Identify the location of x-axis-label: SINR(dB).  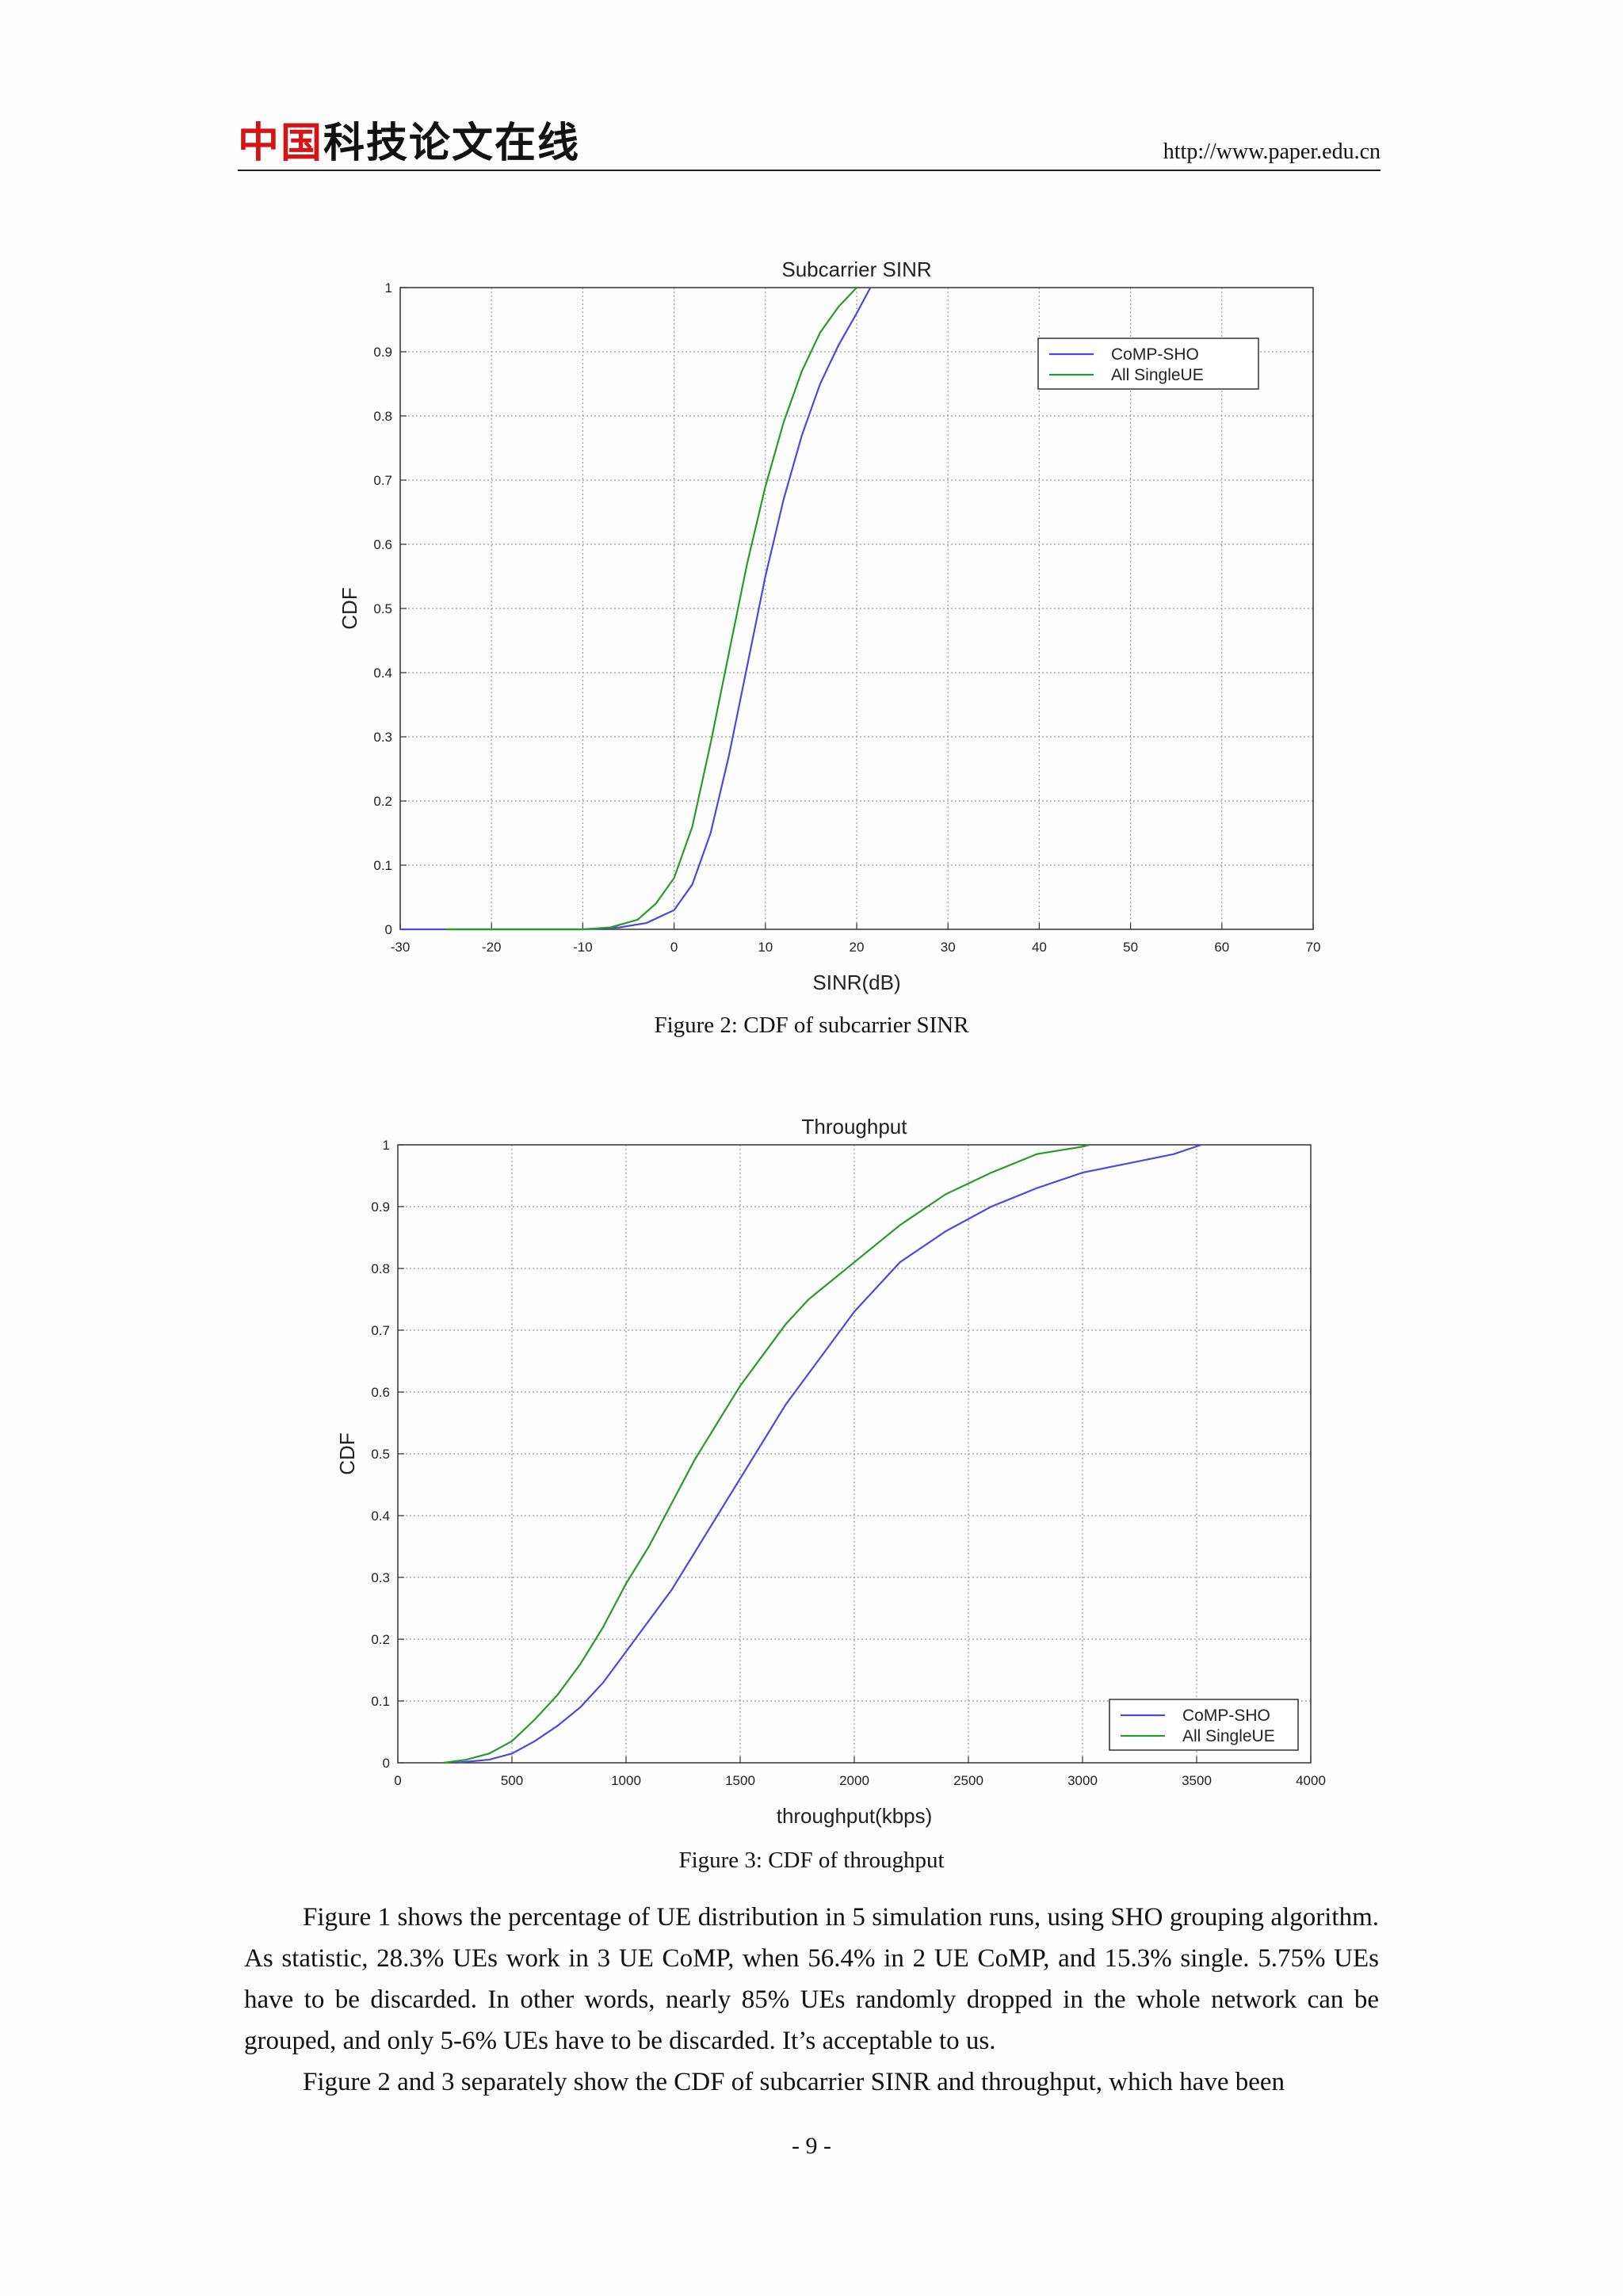
(856, 982).